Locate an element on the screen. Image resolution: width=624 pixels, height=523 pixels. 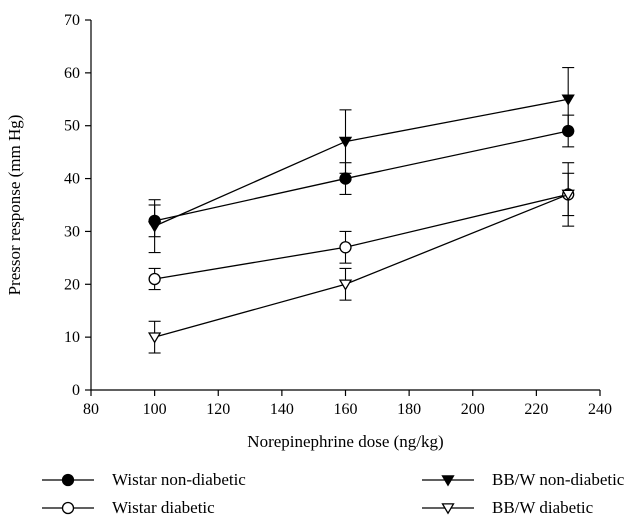
legend-item-wistar-non-diabetic: Wistar non-diabetic is located at coordinates (144, 479).